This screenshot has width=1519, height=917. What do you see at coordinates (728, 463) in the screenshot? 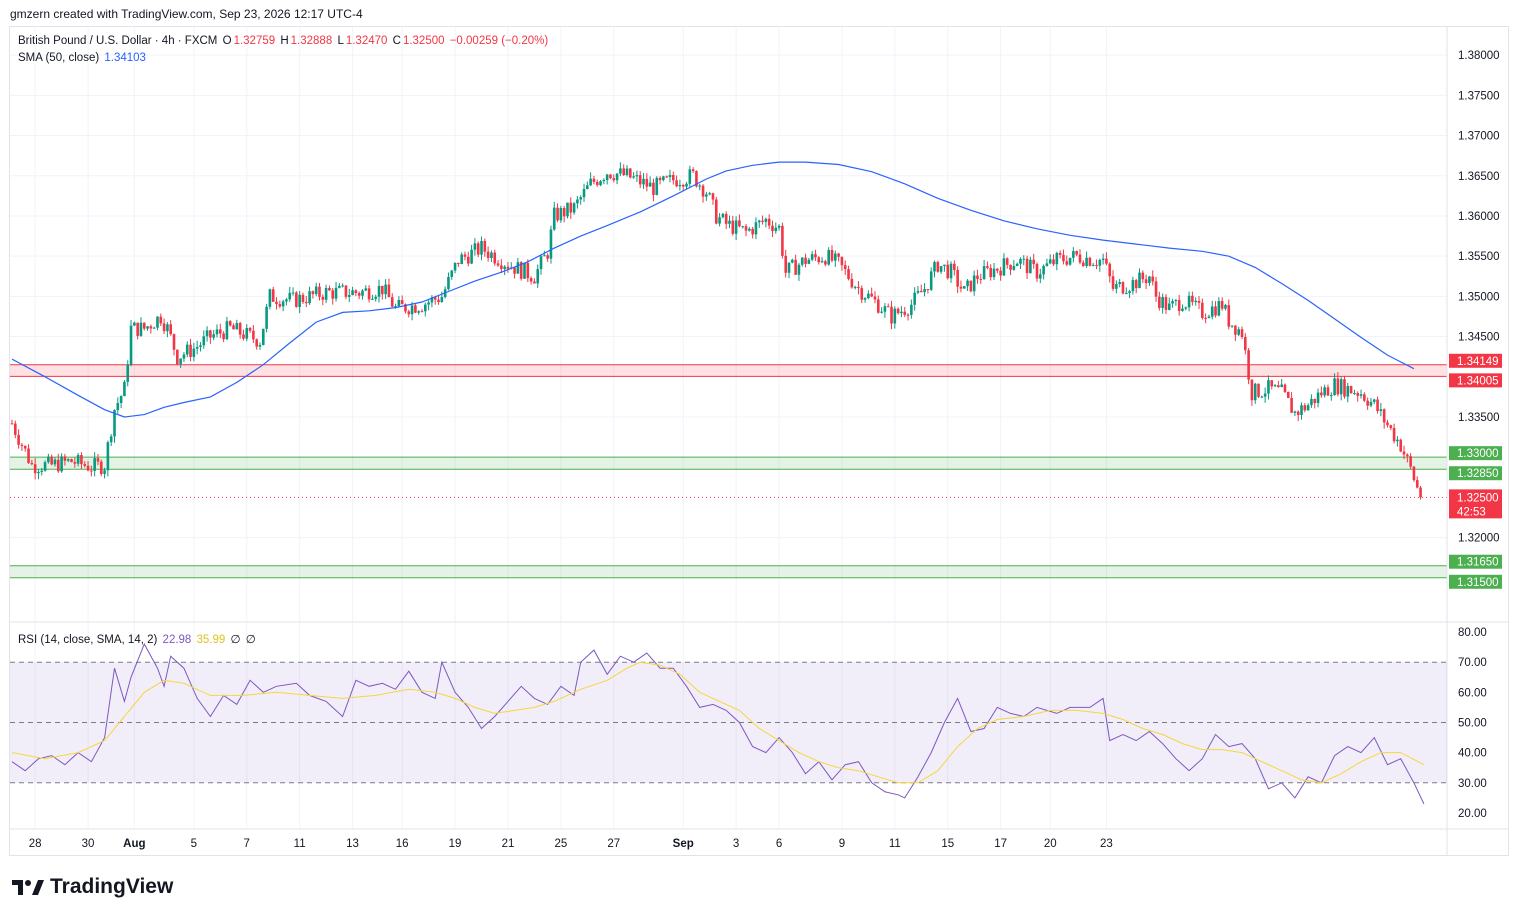
I see `support-zone` at bounding box center [728, 463].